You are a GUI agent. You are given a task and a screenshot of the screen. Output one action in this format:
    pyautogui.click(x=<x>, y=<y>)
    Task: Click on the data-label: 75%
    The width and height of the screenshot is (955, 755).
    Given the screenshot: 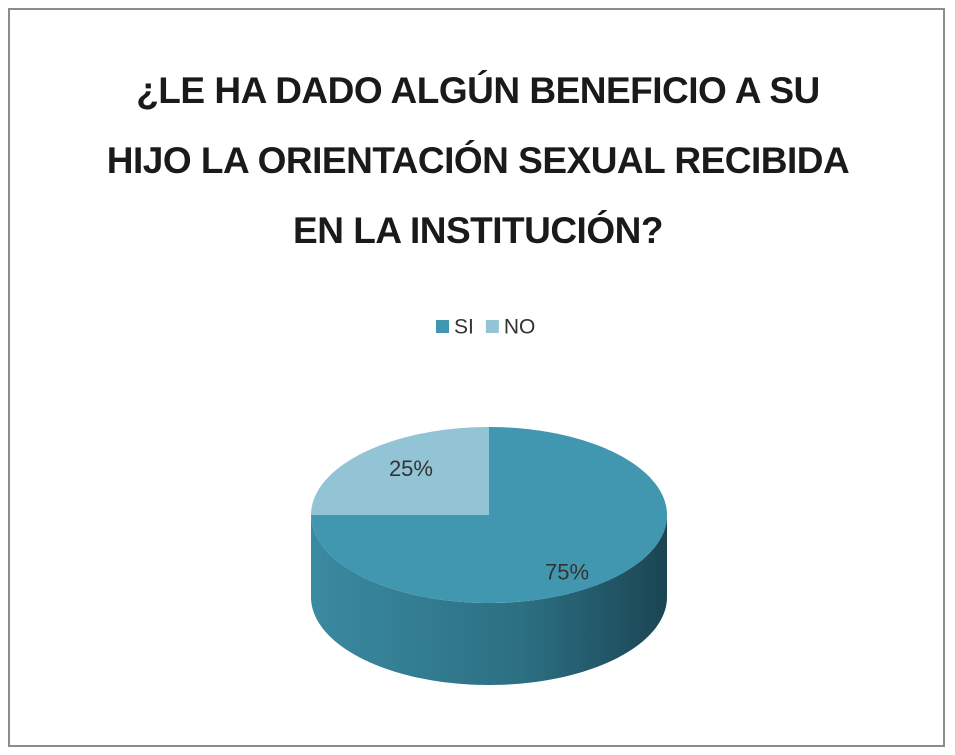 What is the action you would take?
    pyautogui.click(x=567, y=571)
    